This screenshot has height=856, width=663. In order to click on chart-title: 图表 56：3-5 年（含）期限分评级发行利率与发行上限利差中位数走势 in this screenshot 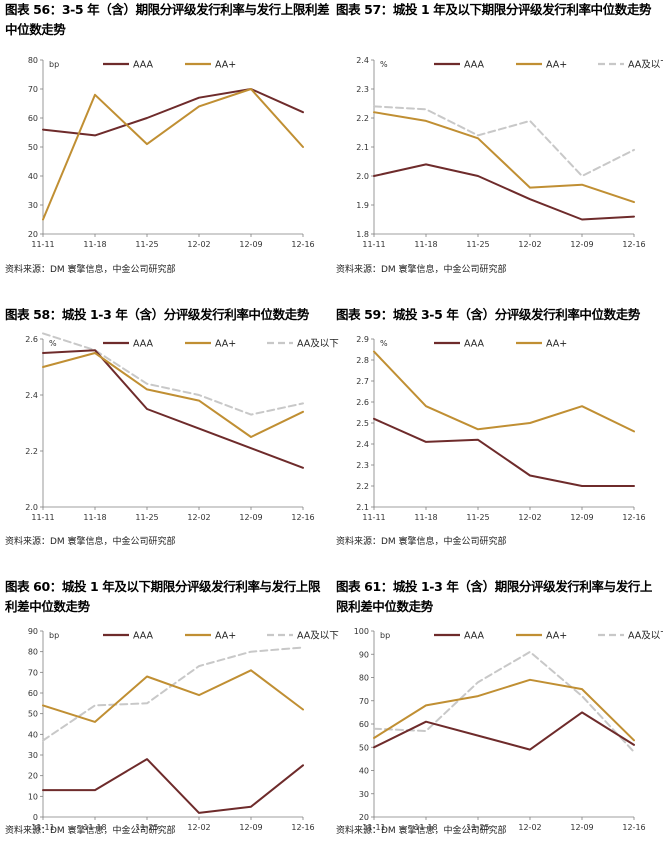, I will do `click(167, 19)`.